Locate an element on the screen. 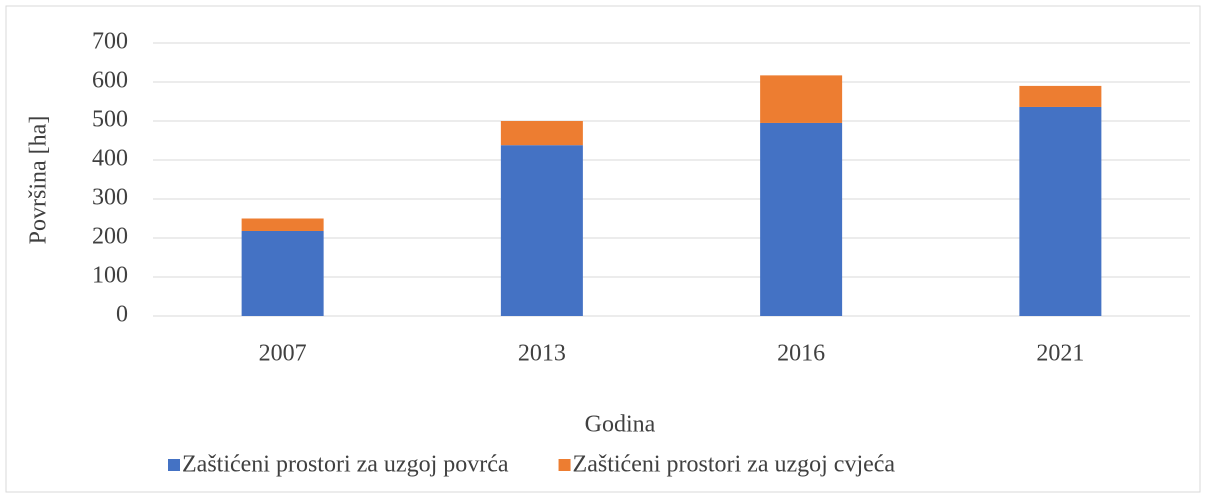 This screenshot has height=497, width=1205. legend-label: Zaštićeni prostori za uzgoj cvjeća is located at coordinates (734, 465).